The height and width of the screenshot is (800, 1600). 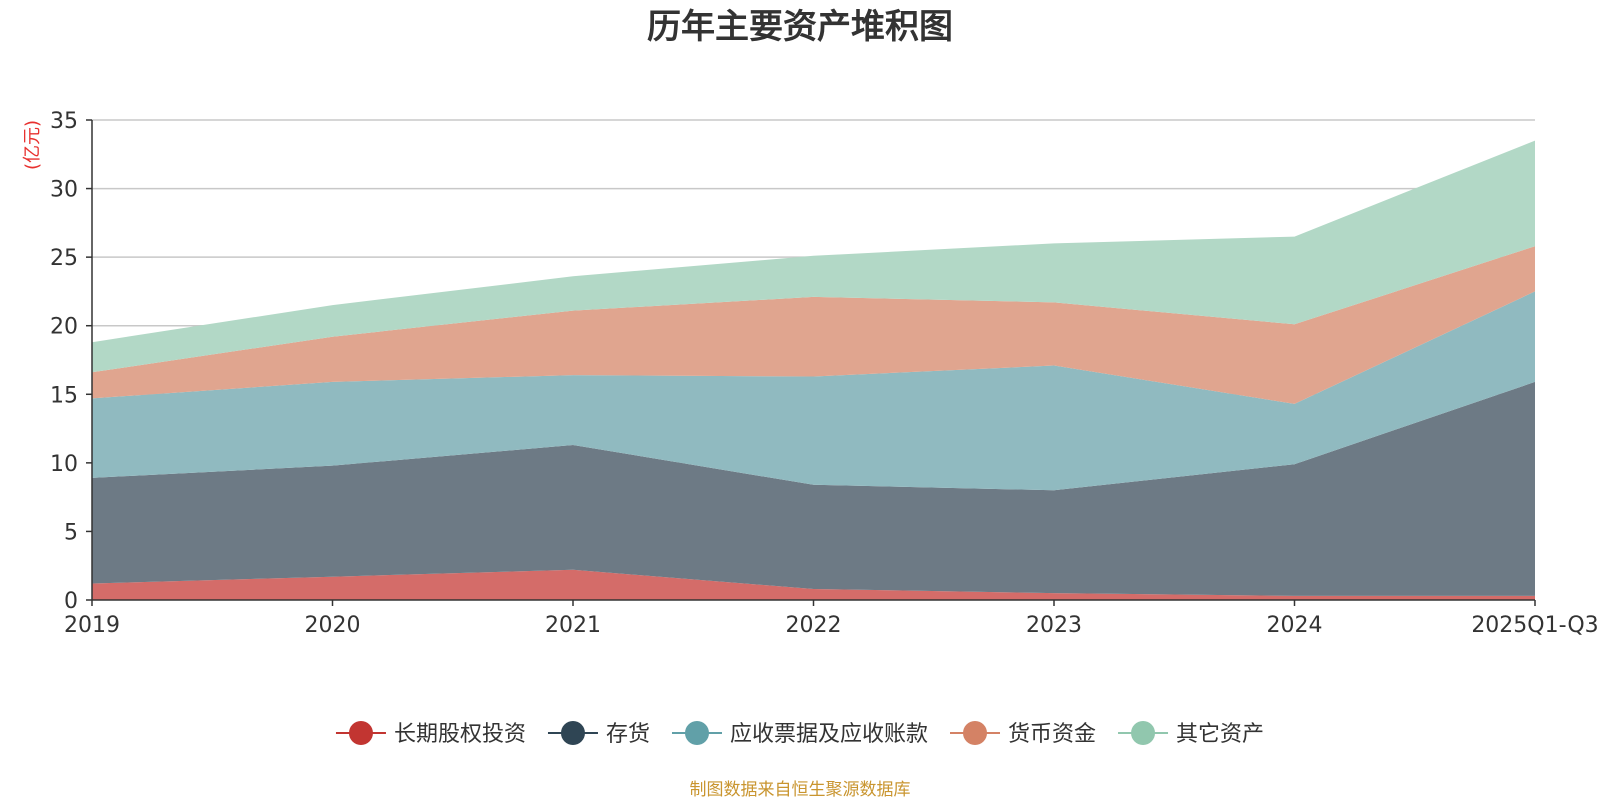 I want to click on x-tick-label-2: 2021, so click(x=573, y=625).